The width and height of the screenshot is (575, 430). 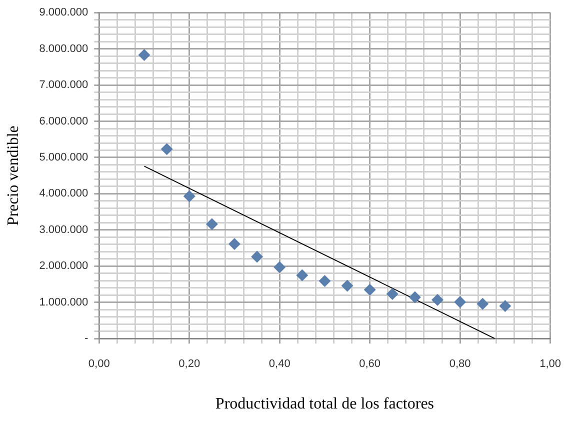 I want to click on x-tick-label: 0,60, so click(x=370, y=364).